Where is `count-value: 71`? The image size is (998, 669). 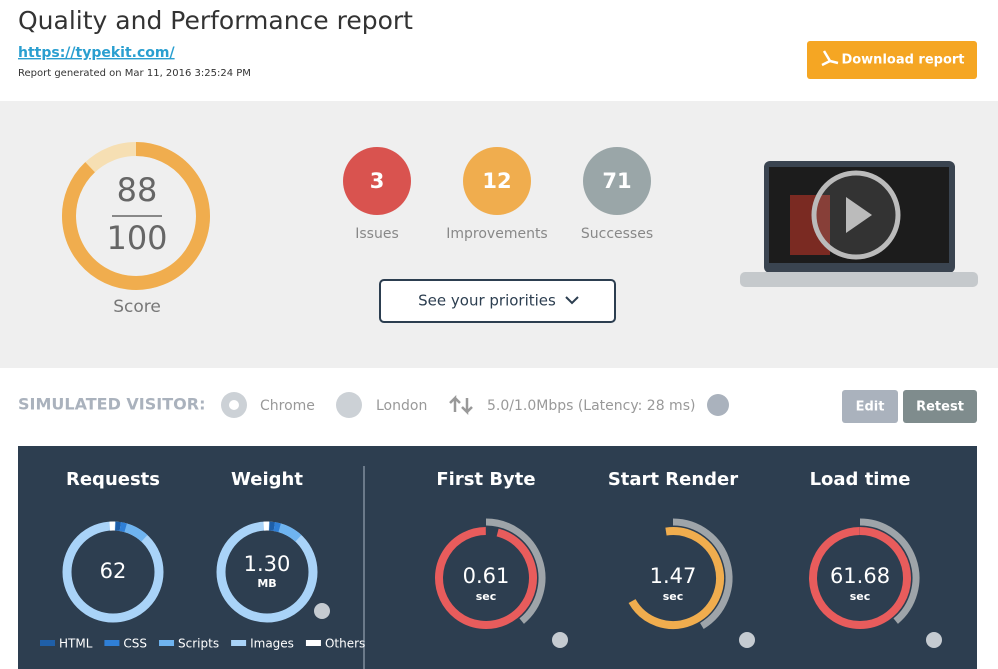 count-value: 71 is located at coordinates (616, 181).